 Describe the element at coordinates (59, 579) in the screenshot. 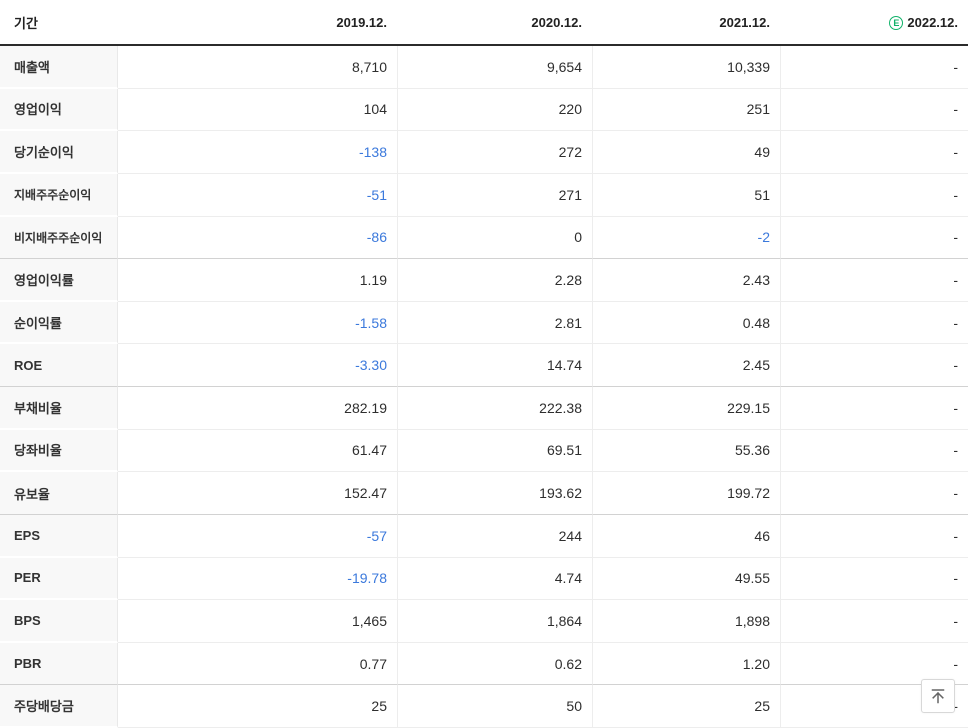

I see `row-label: PER` at that location.